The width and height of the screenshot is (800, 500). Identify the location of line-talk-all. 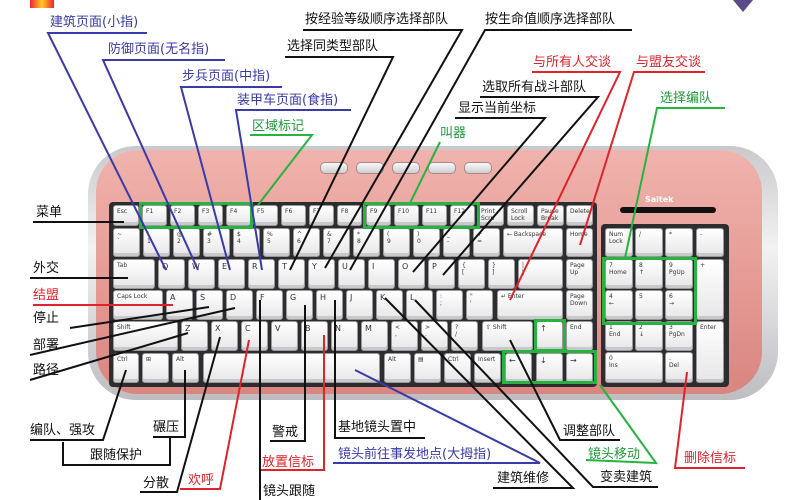
(565, 186).